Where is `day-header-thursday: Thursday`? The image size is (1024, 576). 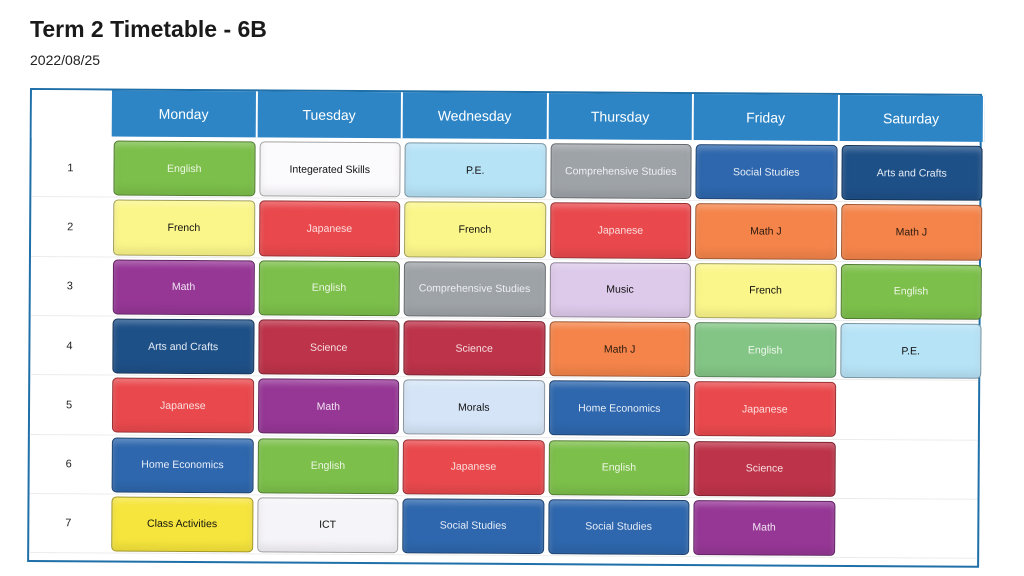 day-header-thursday: Thursday is located at coordinates (621, 117).